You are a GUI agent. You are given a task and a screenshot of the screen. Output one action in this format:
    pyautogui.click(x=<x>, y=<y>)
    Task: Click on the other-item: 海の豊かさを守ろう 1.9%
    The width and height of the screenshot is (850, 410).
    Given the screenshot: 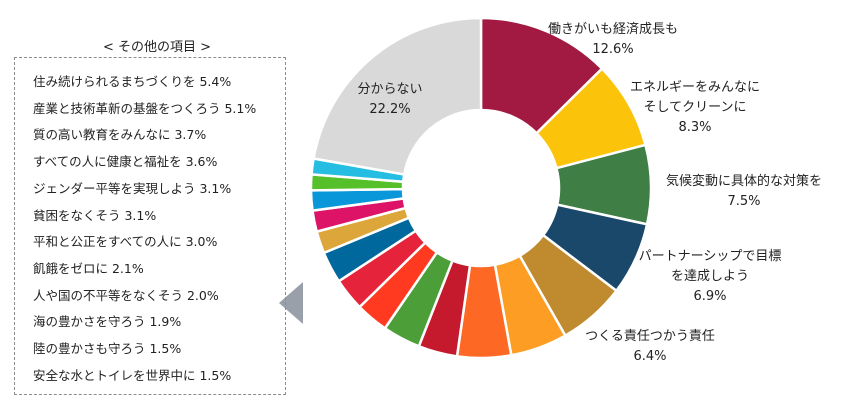 What is the action you would take?
    pyautogui.click(x=107, y=322)
    